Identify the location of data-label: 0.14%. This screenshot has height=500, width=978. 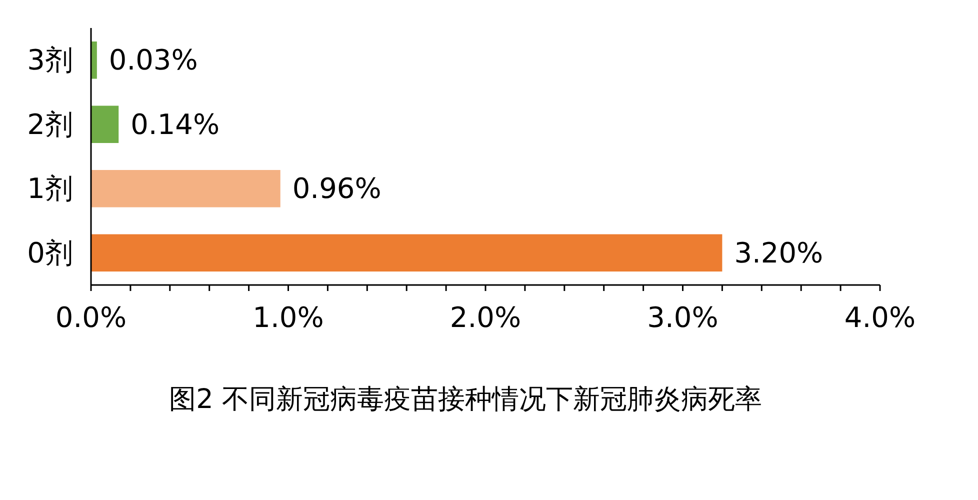
(175, 124).